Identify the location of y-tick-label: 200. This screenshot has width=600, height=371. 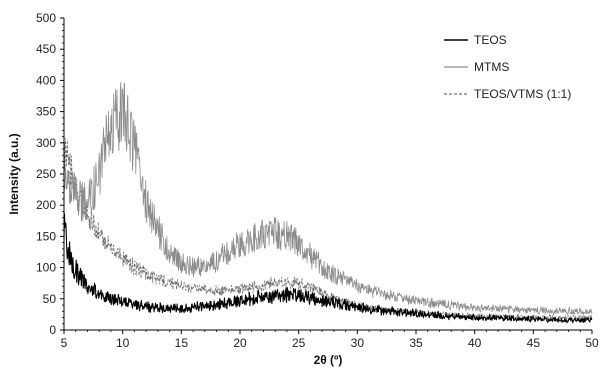
(46, 205).